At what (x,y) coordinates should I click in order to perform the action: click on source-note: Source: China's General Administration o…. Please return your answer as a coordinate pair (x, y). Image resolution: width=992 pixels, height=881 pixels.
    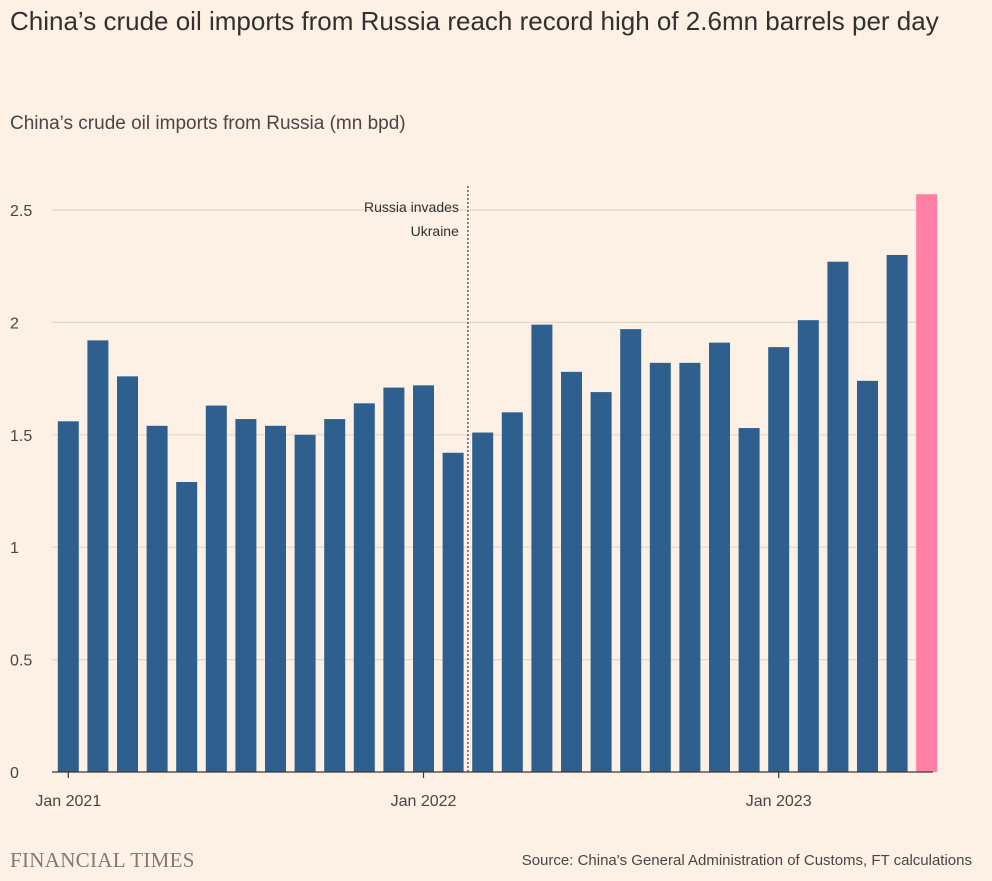
    Looking at the image, I should click on (746, 860).